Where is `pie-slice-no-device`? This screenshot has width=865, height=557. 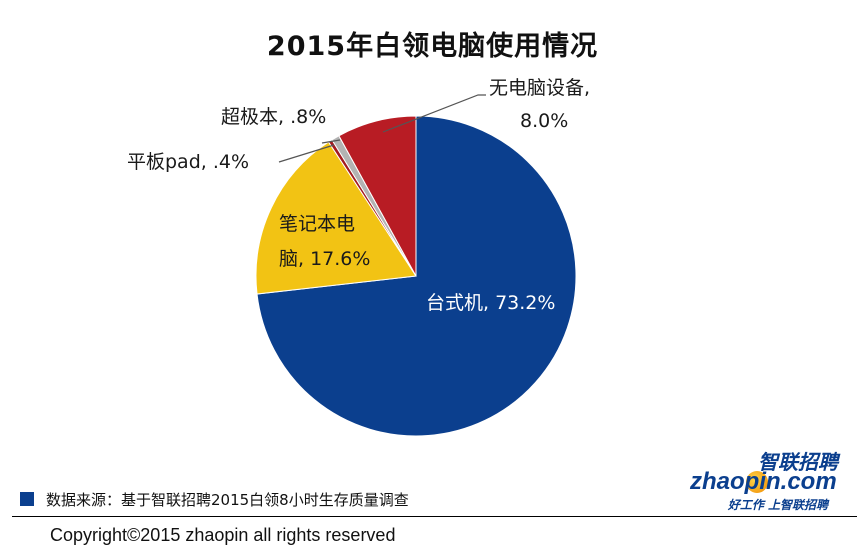
pie-slice-no-device is located at coordinates (377, 196).